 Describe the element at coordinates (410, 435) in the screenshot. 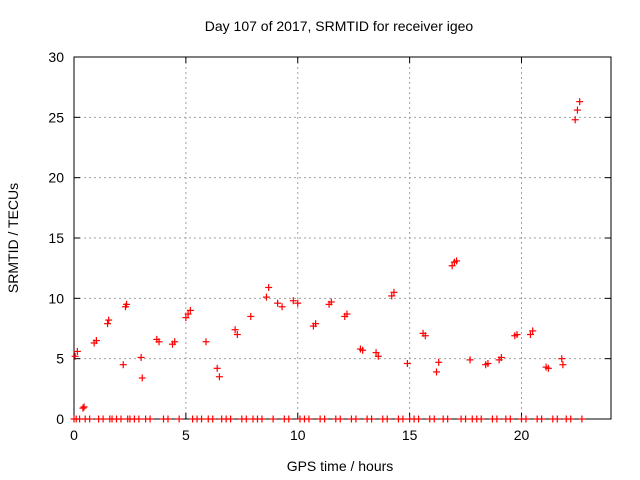

I see `x-tick-label: 15` at that location.